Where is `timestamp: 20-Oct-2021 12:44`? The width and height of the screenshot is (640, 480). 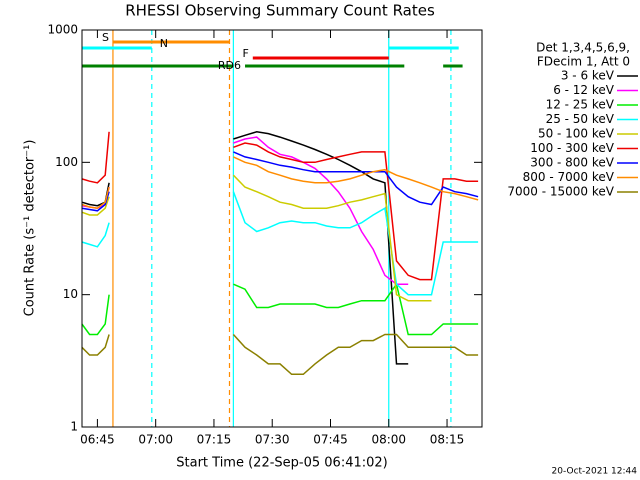 timestamp: 20-Oct-2021 12:44 is located at coordinates (595, 472).